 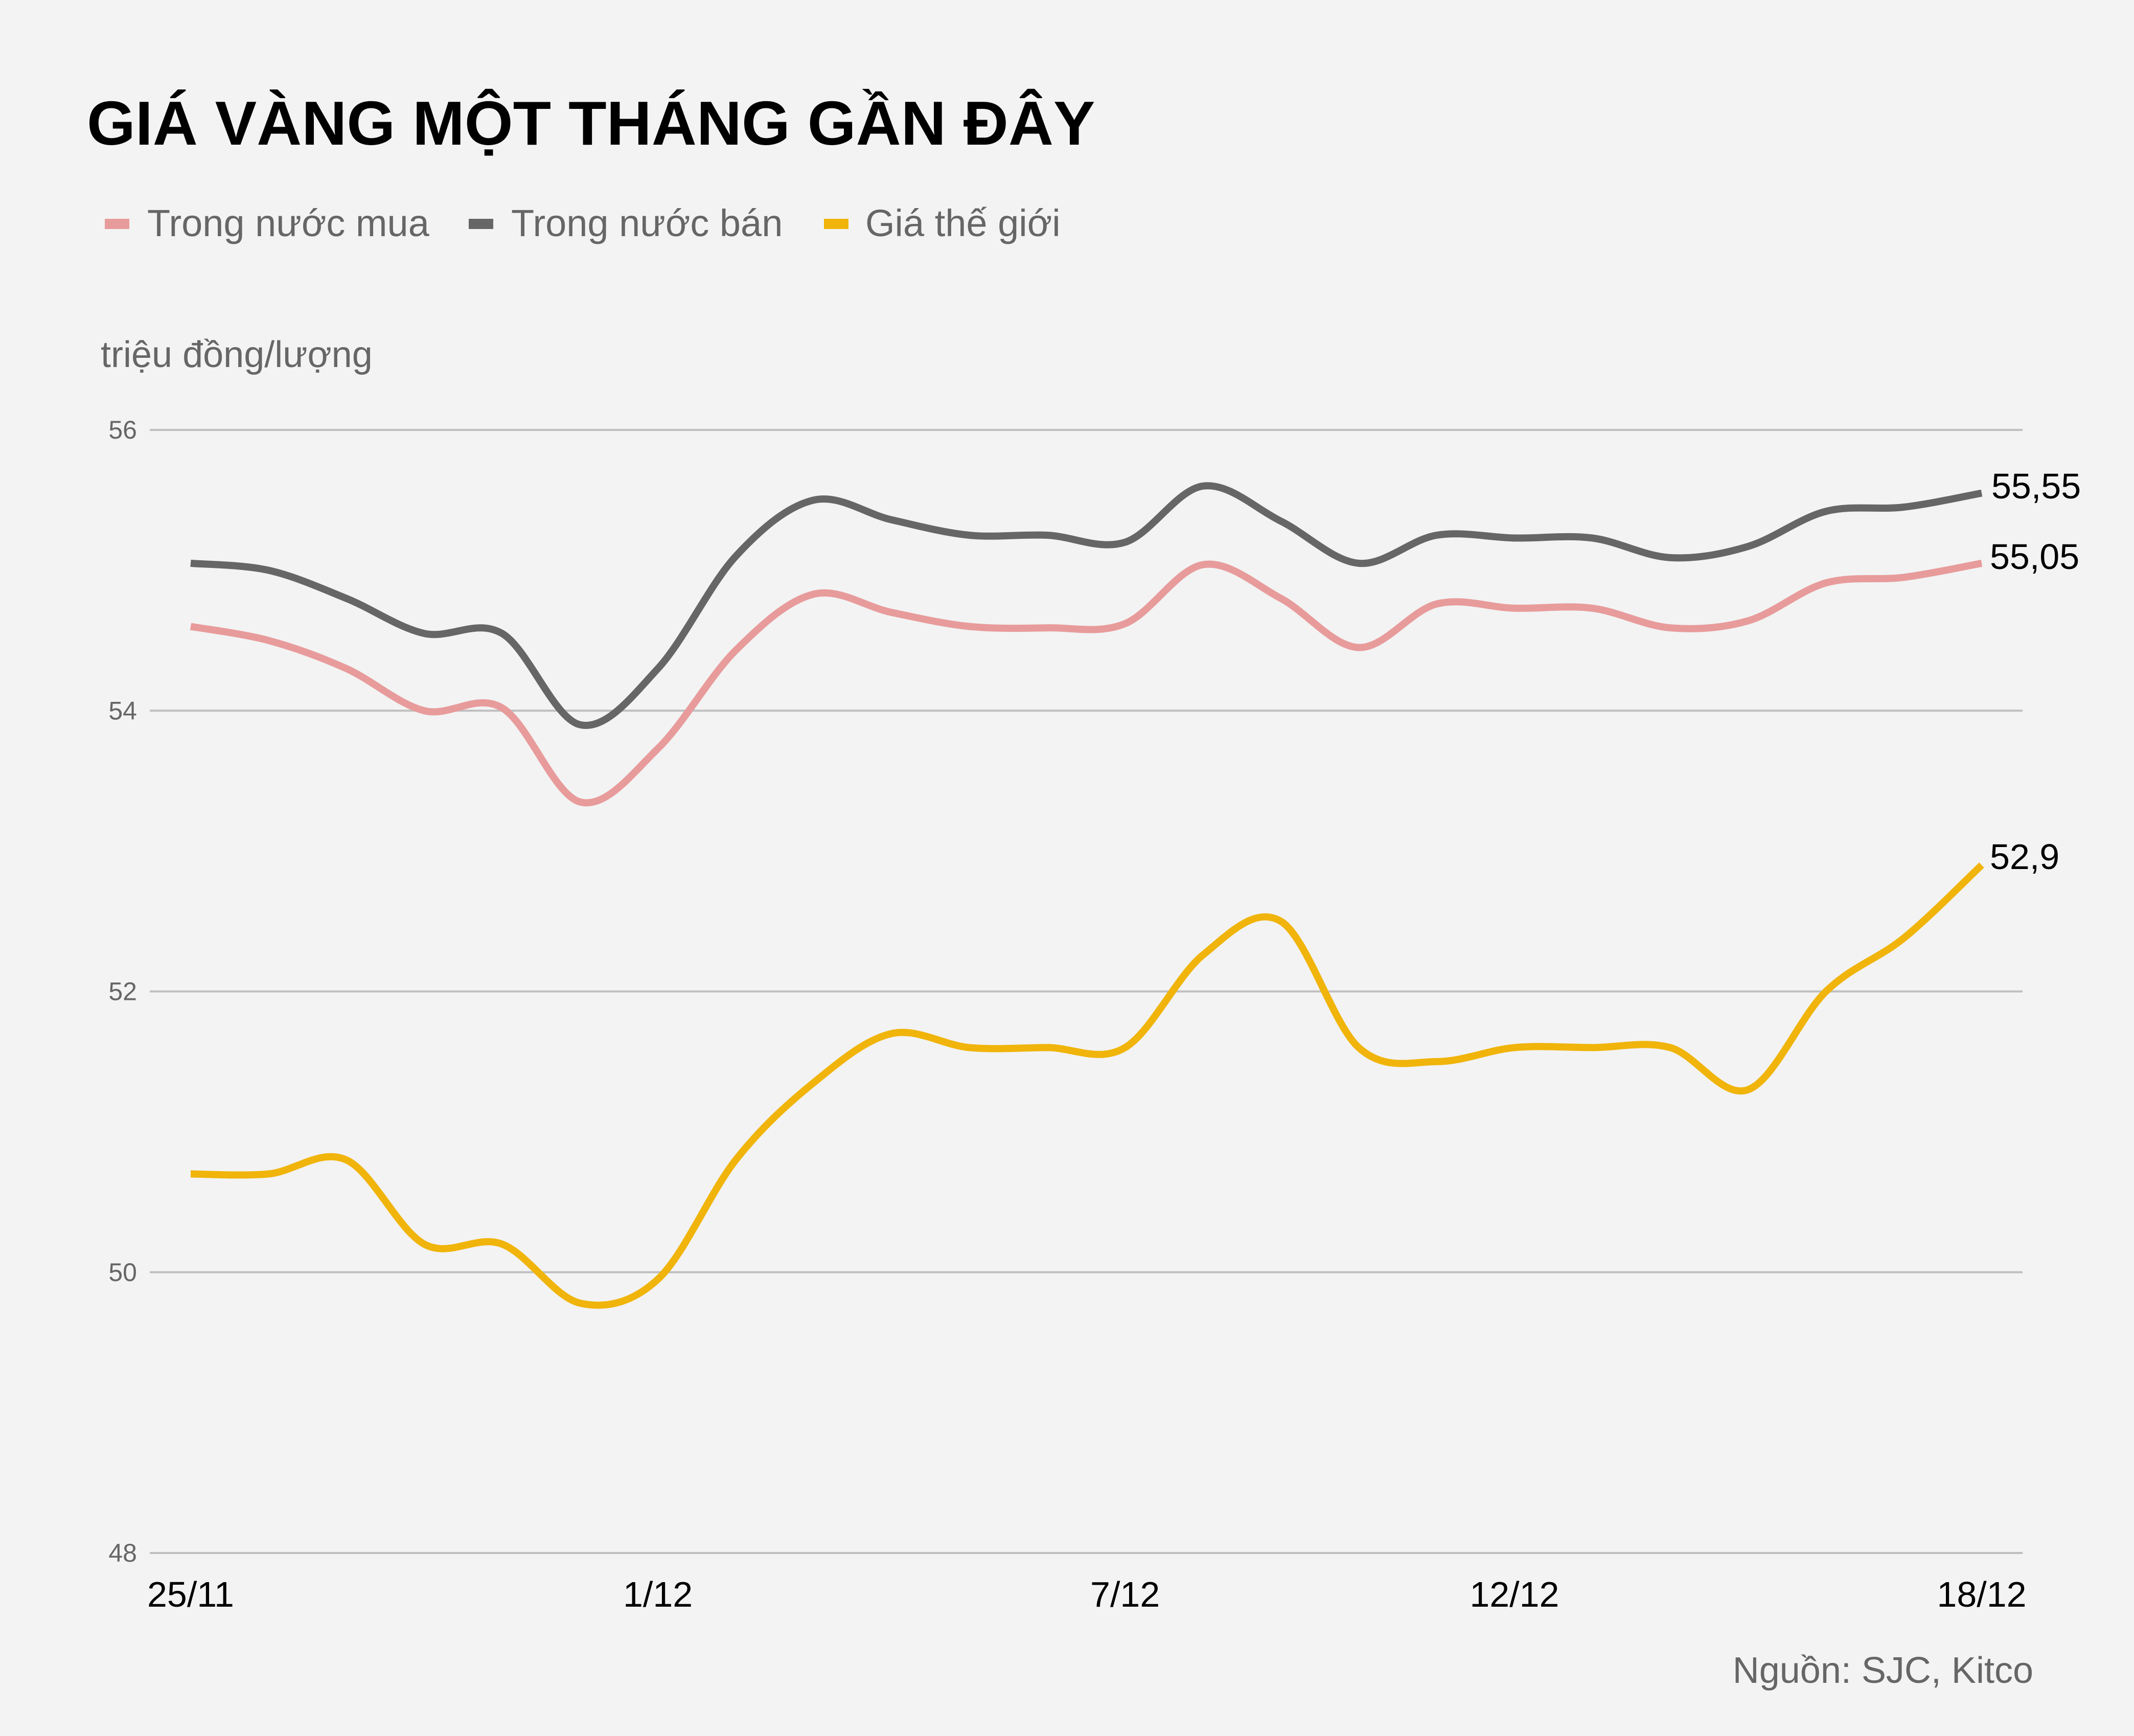 I want to click on legend-label-domestic-buy: Trong nước mua, so click(x=289, y=223).